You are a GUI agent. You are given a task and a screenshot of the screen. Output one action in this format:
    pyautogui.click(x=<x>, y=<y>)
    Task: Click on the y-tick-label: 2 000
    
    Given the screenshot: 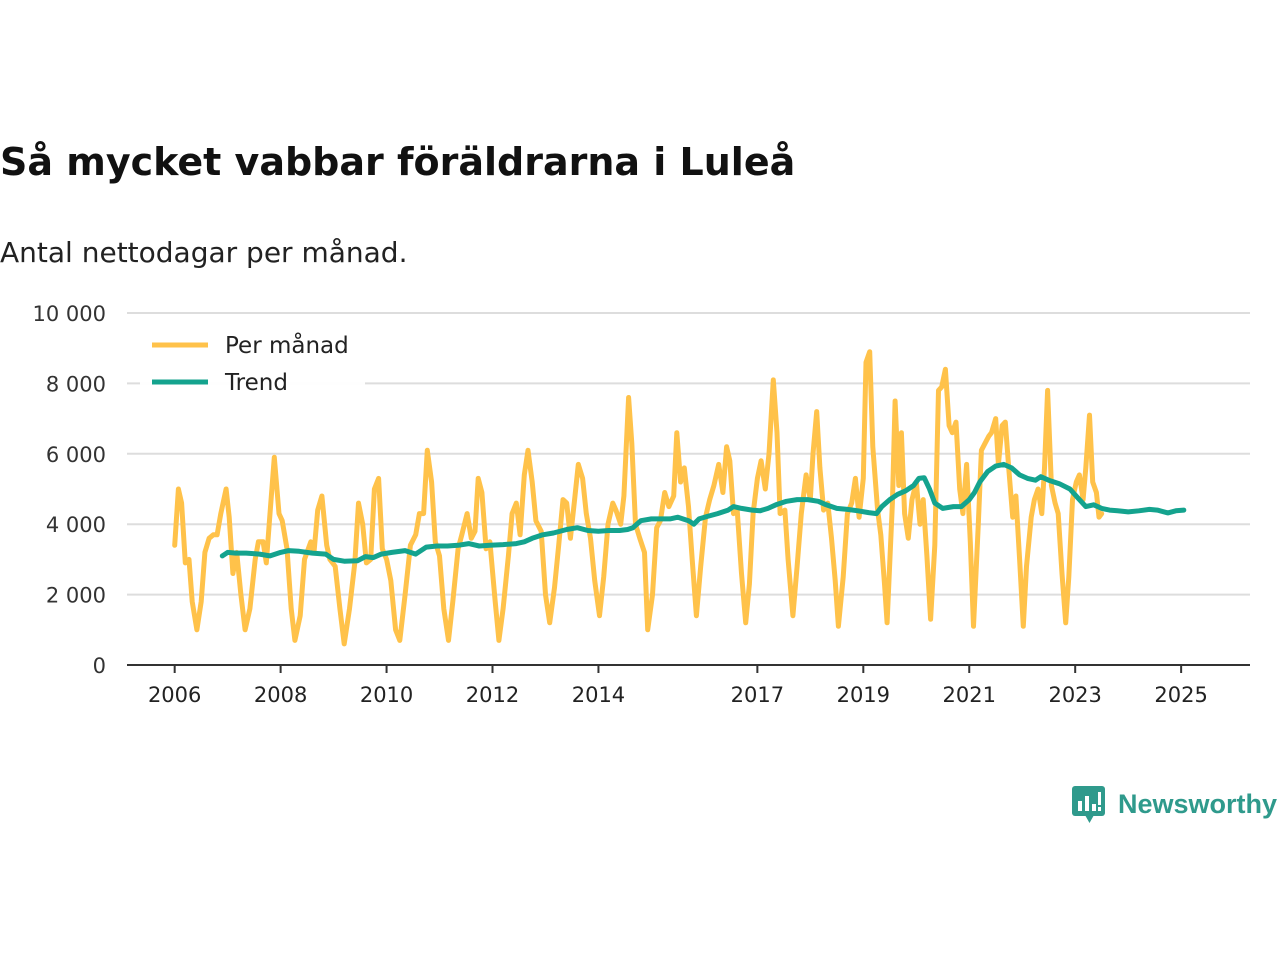 What is the action you would take?
    pyautogui.click(x=76, y=596)
    